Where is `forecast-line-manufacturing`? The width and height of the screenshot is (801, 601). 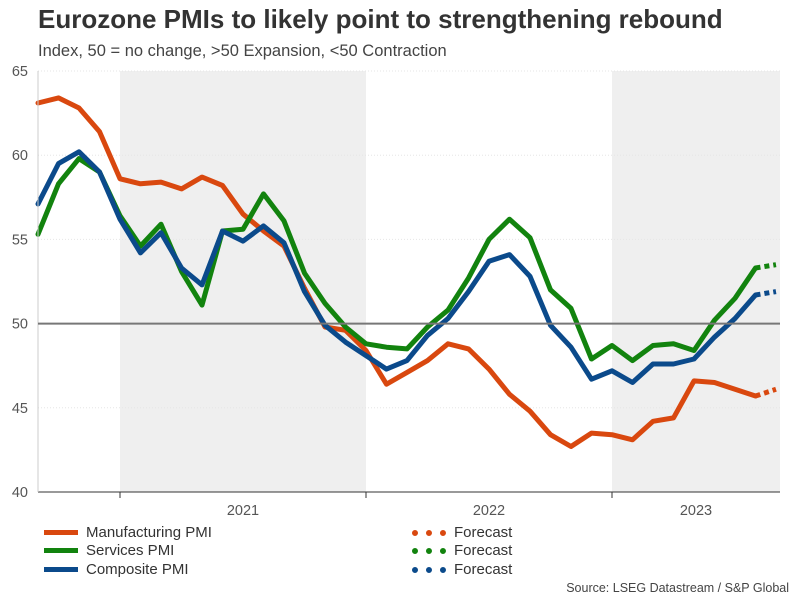
forecast-line-manufacturing is located at coordinates (765, 392).